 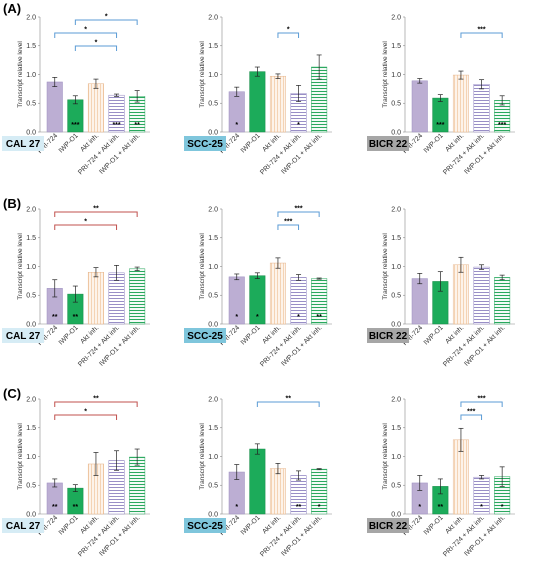 I want to click on cell-line-label: SCC-25, so click(x=205, y=336).